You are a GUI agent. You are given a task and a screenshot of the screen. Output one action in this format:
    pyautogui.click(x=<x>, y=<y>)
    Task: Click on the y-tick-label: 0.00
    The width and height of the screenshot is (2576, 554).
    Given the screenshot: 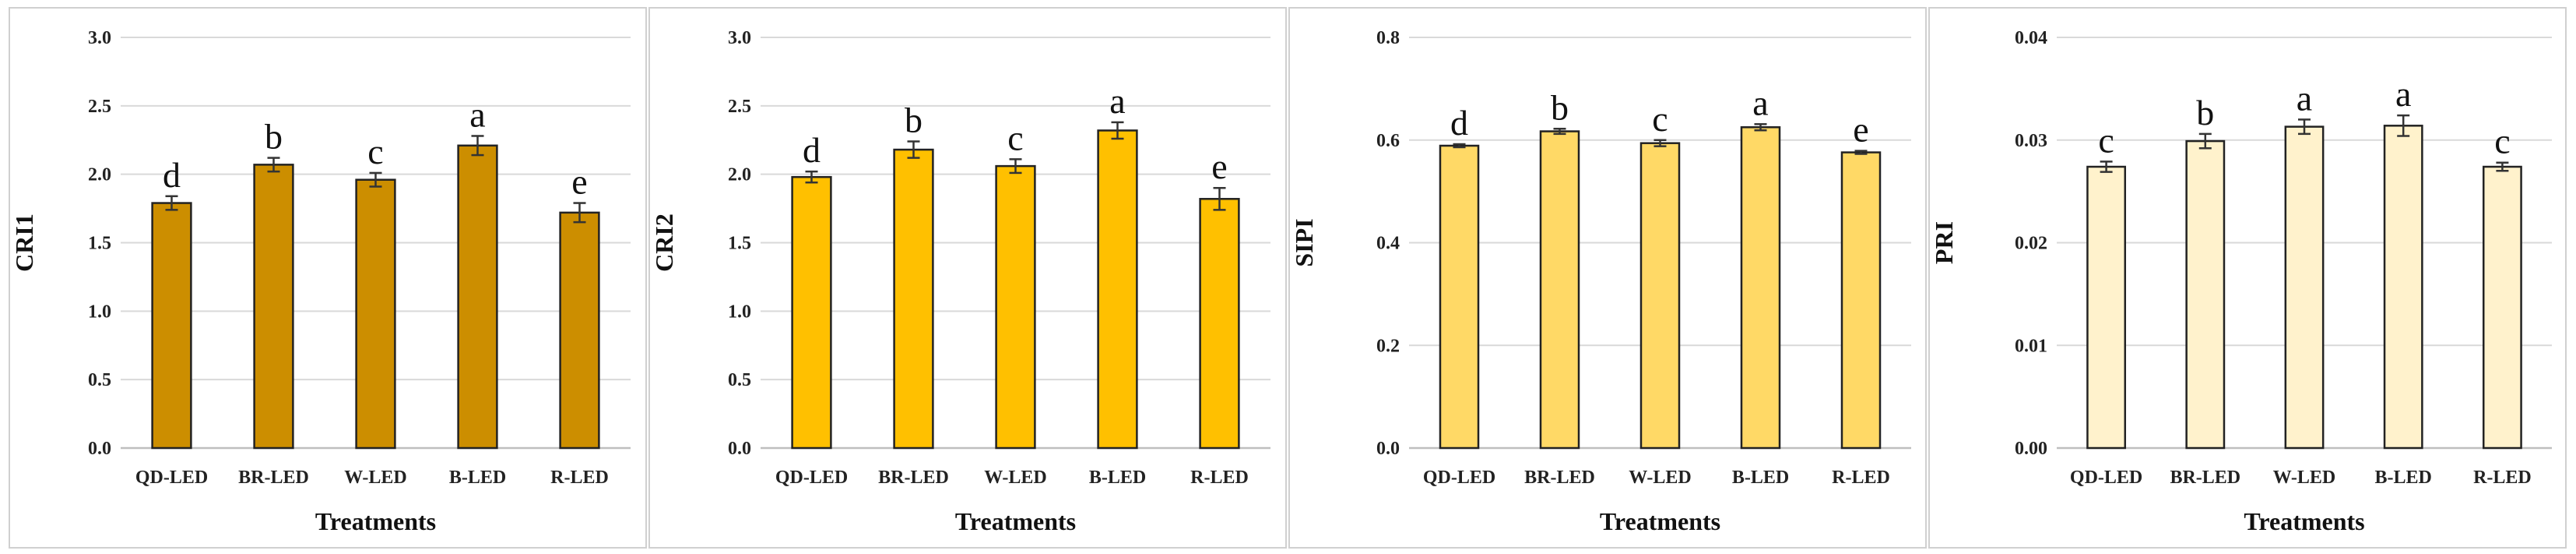 What is the action you would take?
    pyautogui.click(x=2031, y=449)
    